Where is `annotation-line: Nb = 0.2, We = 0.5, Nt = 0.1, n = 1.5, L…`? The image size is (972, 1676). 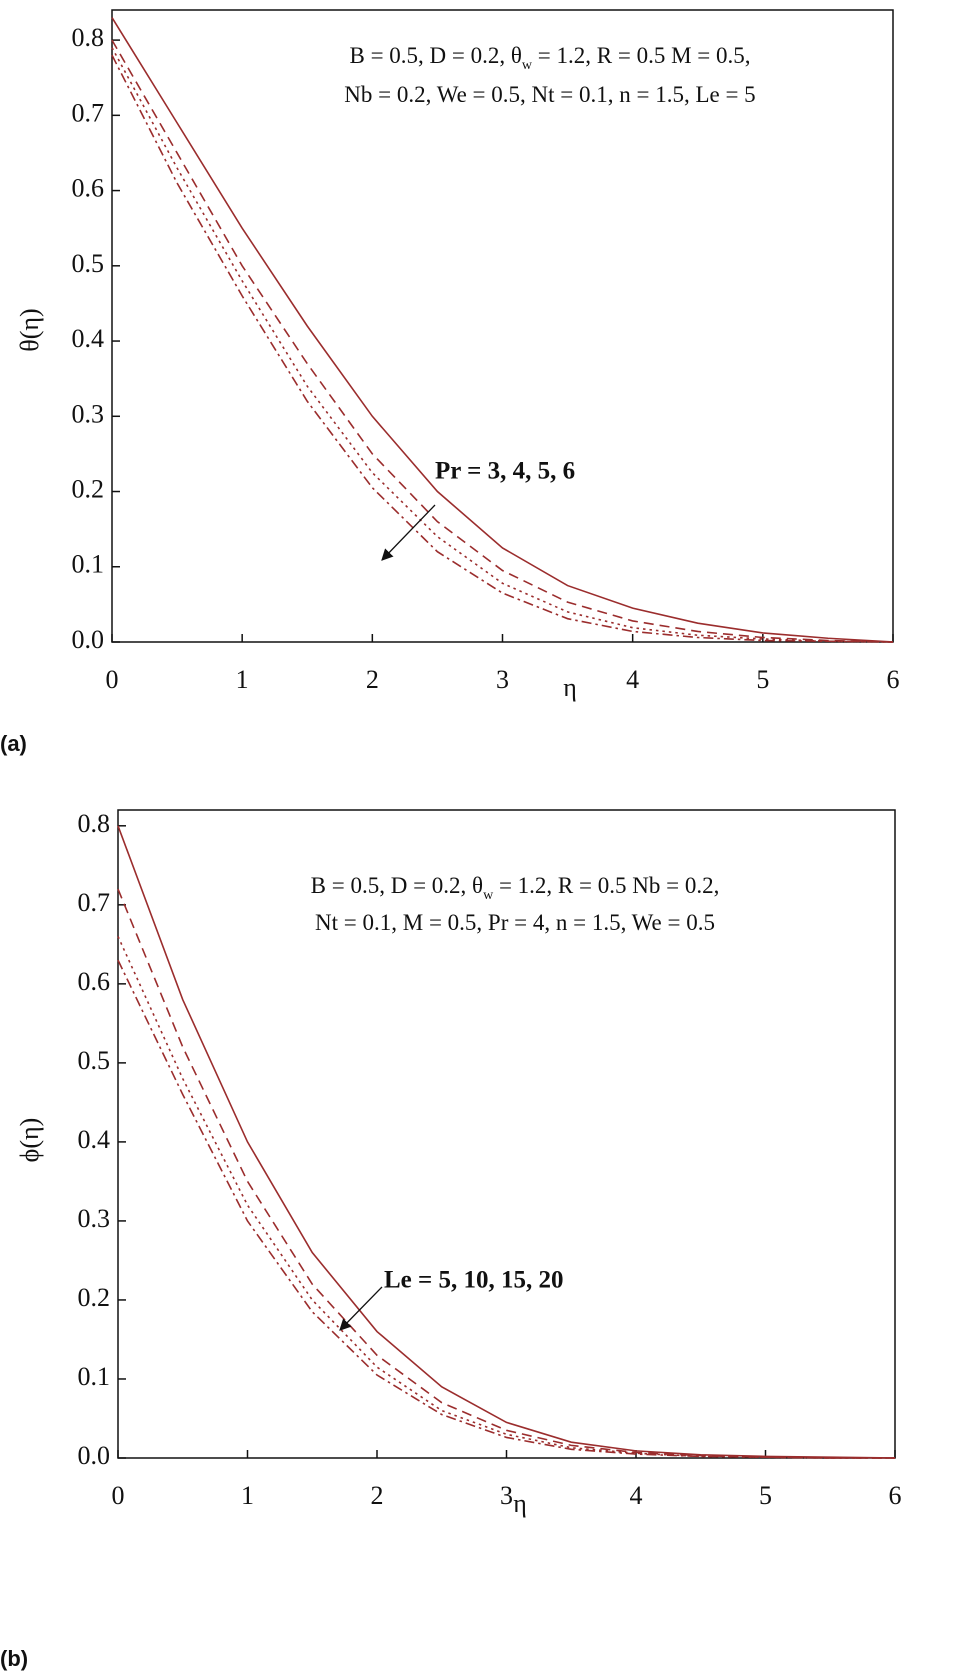 annotation-line: Nb = 0.2, We = 0.5, Nt = 0.1, n = 1.5, L… is located at coordinates (549, 94).